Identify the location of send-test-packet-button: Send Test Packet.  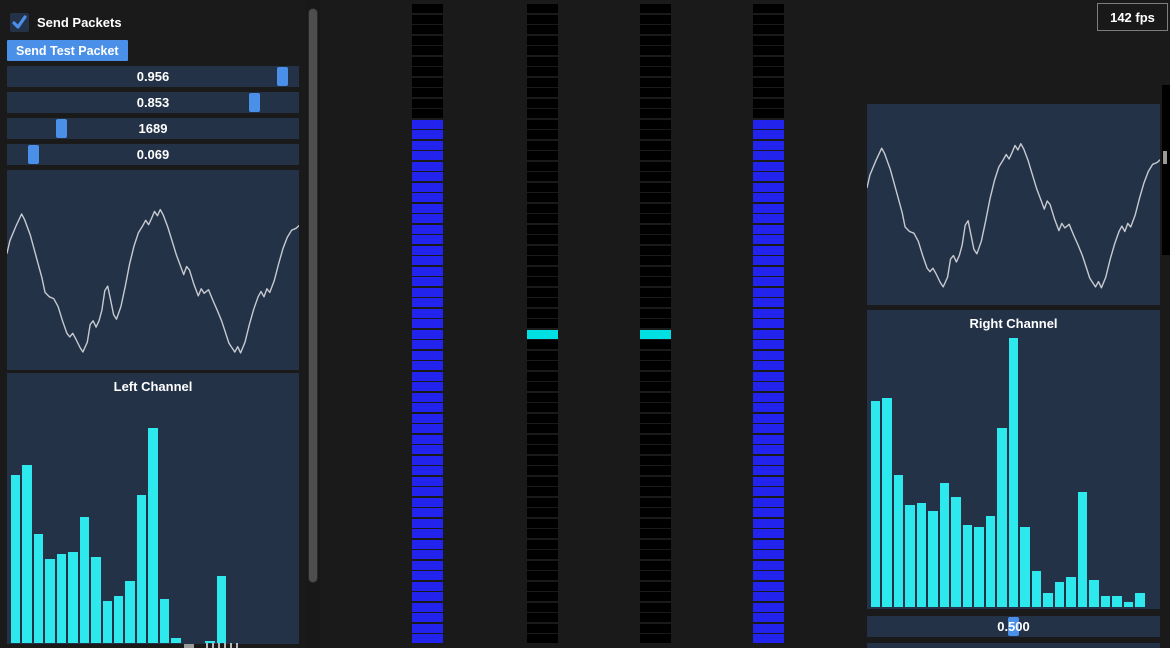
(67, 50).